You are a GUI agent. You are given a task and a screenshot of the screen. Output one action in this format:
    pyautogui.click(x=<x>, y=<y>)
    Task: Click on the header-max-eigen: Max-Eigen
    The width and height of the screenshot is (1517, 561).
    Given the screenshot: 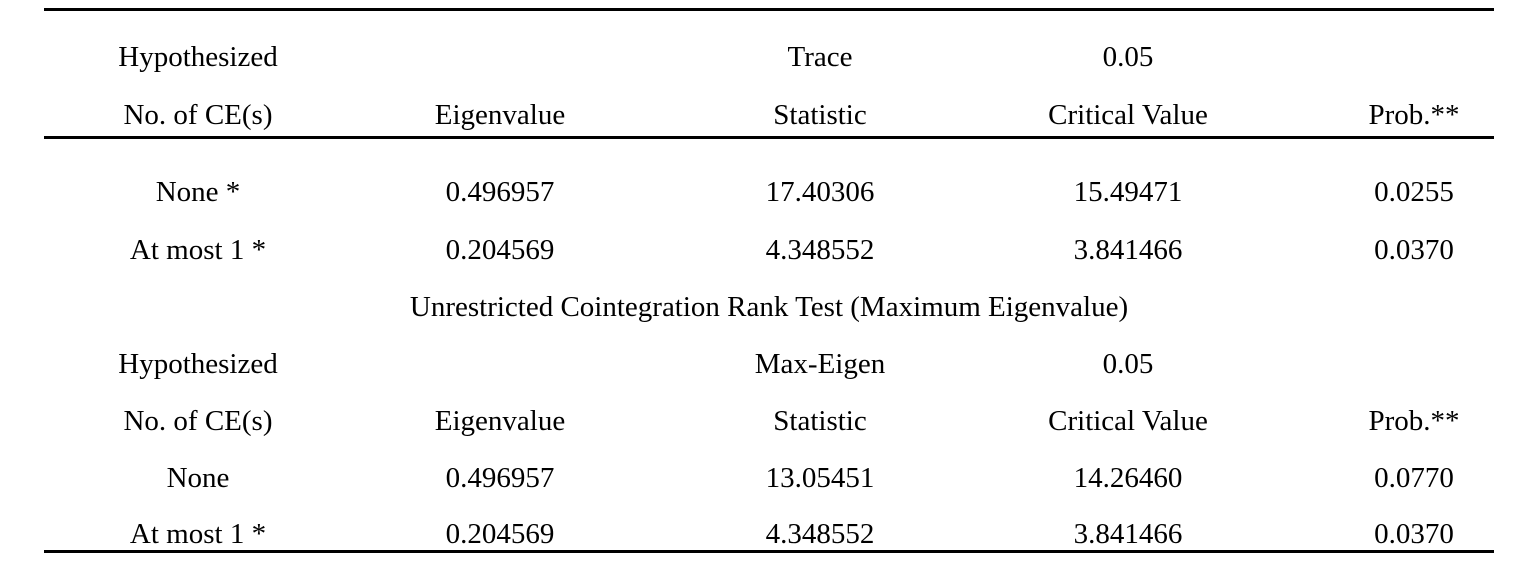 What is the action you would take?
    pyautogui.click(x=820, y=364)
    